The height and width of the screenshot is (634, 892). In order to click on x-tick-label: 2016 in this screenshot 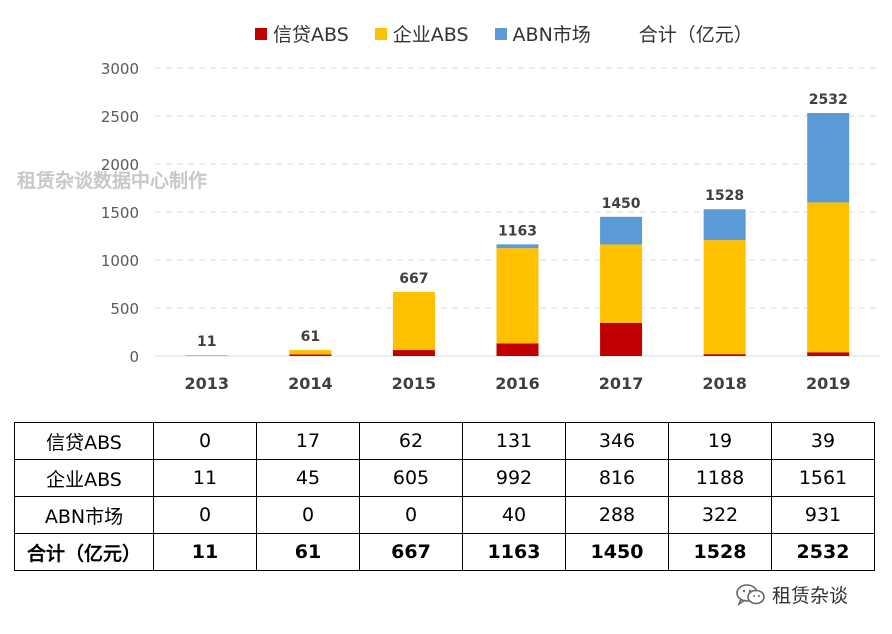, I will do `click(517, 383)`.